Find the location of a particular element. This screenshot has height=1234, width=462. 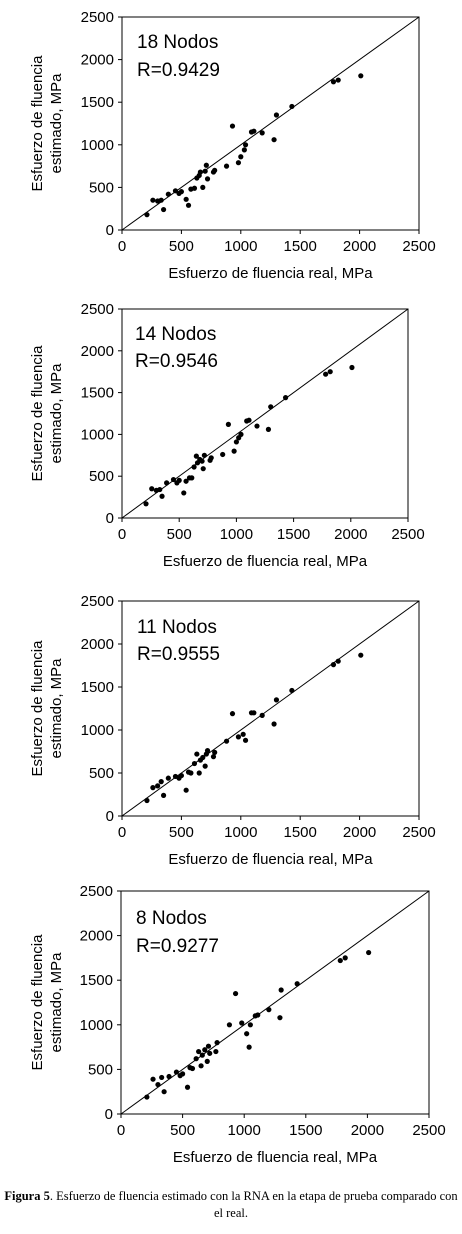

r-annotation: R=0.9277 is located at coordinates (177, 946).